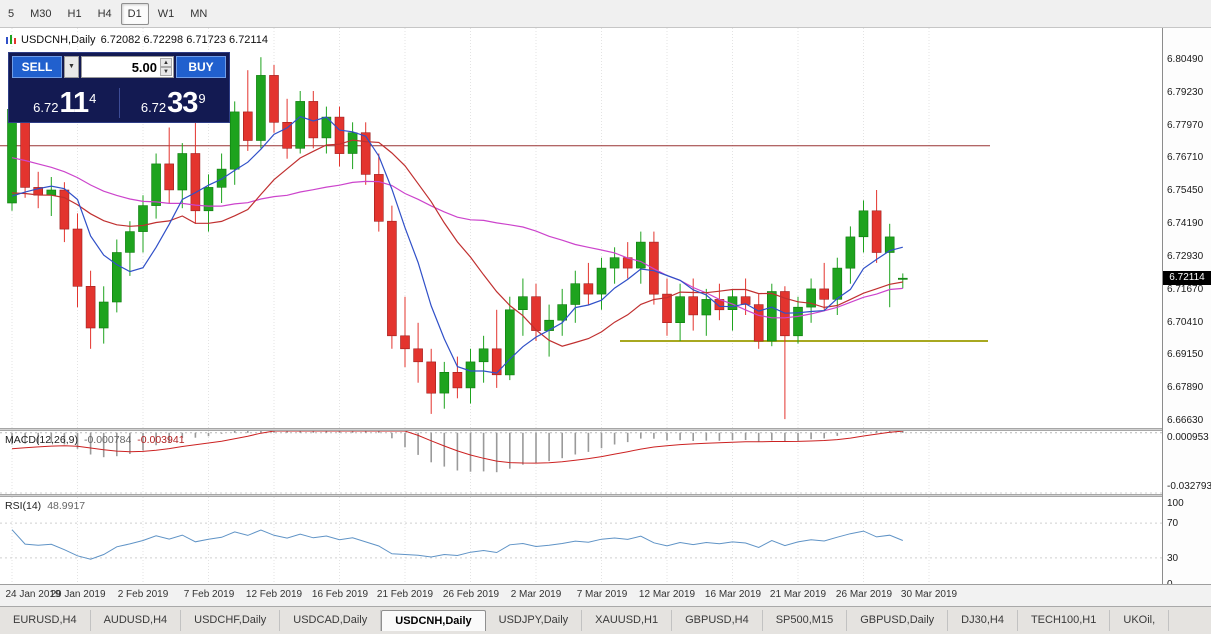  What do you see at coordinates (166, 71) in the screenshot?
I see `volume-decrease-button: ▼` at bounding box center [166, 71].